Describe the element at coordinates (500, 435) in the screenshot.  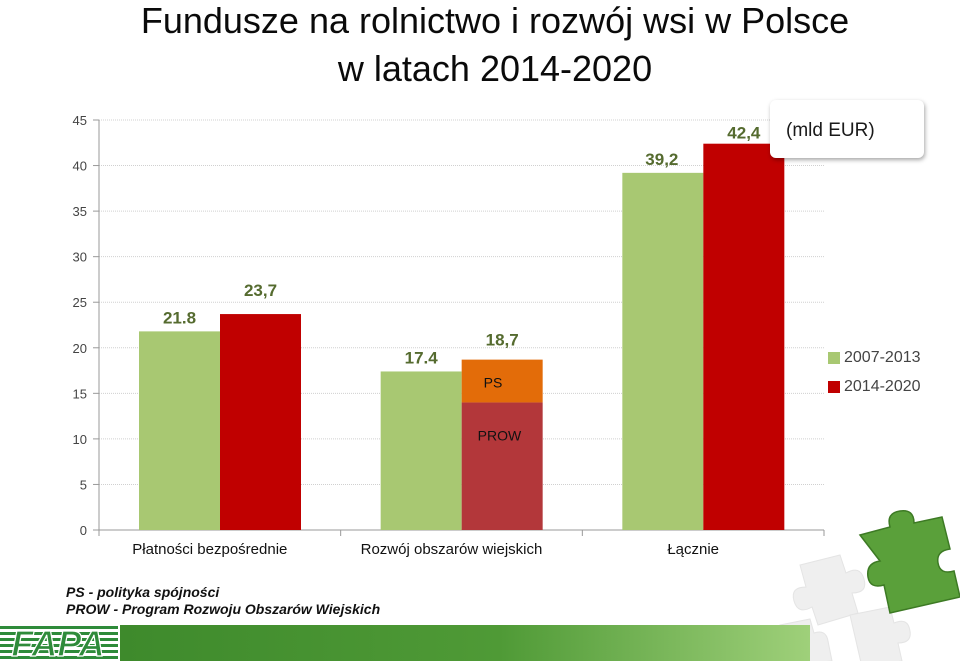
I see `segment-label-prow: PROW` at that location.